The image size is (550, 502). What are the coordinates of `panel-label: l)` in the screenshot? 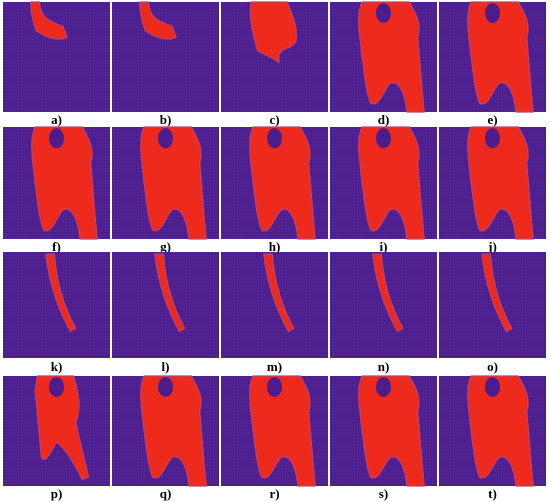 It's located at (166, 366).